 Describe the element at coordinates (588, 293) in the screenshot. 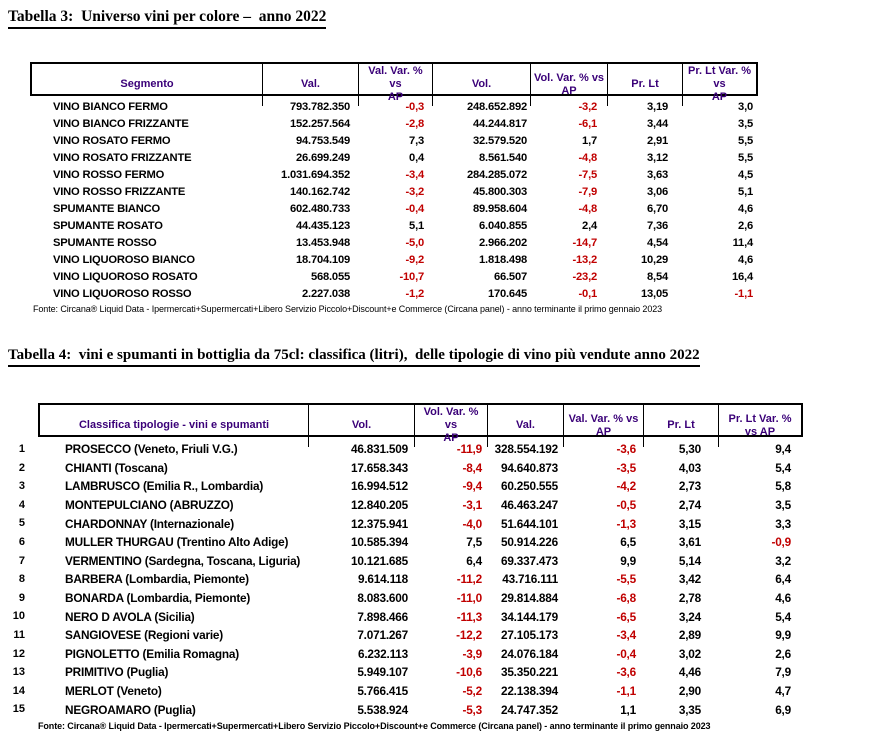

I see `cell-vol-var: -0,1` at that location.